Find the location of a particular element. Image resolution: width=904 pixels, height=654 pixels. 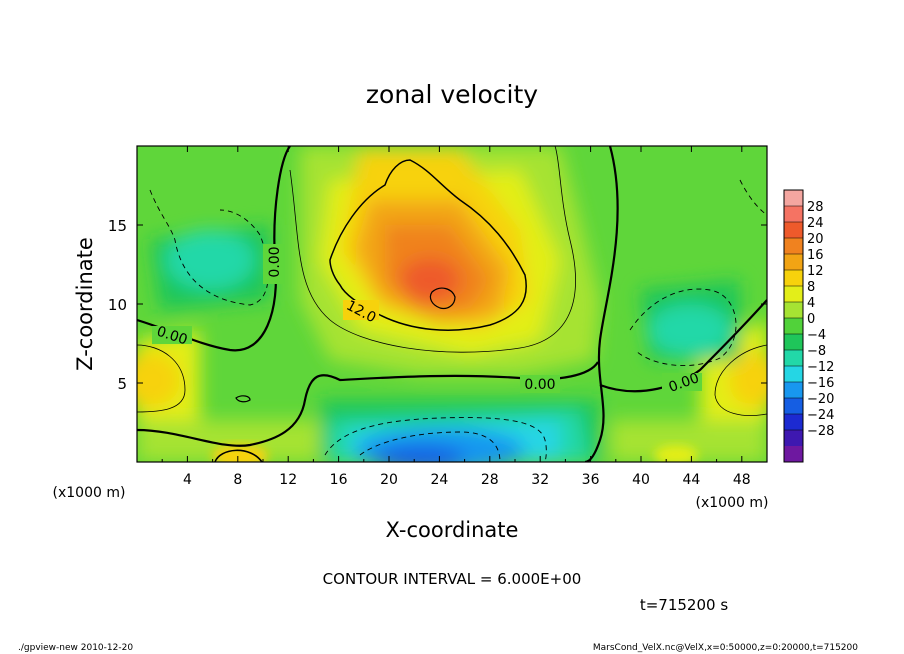

contour-6-right is located at coordinates (740, 380).